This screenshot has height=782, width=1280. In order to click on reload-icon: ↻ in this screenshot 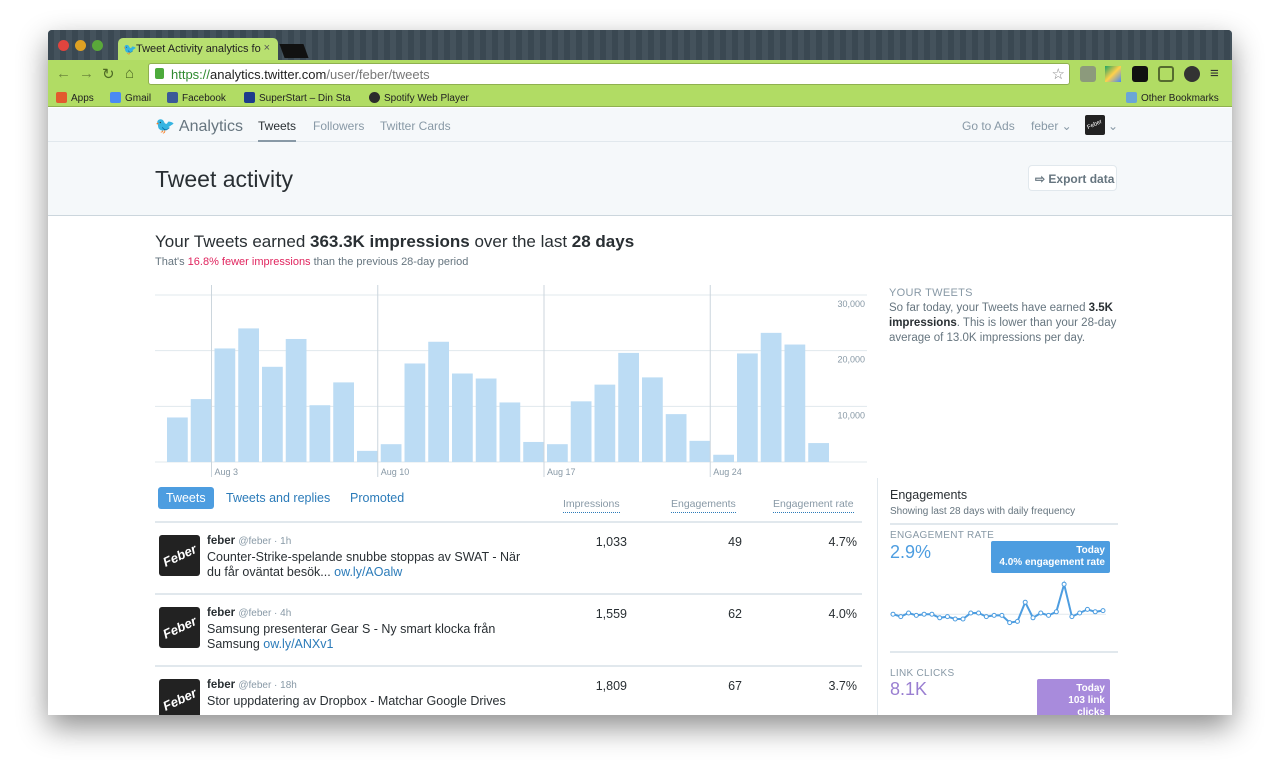, I will do `click(108, 74)`.